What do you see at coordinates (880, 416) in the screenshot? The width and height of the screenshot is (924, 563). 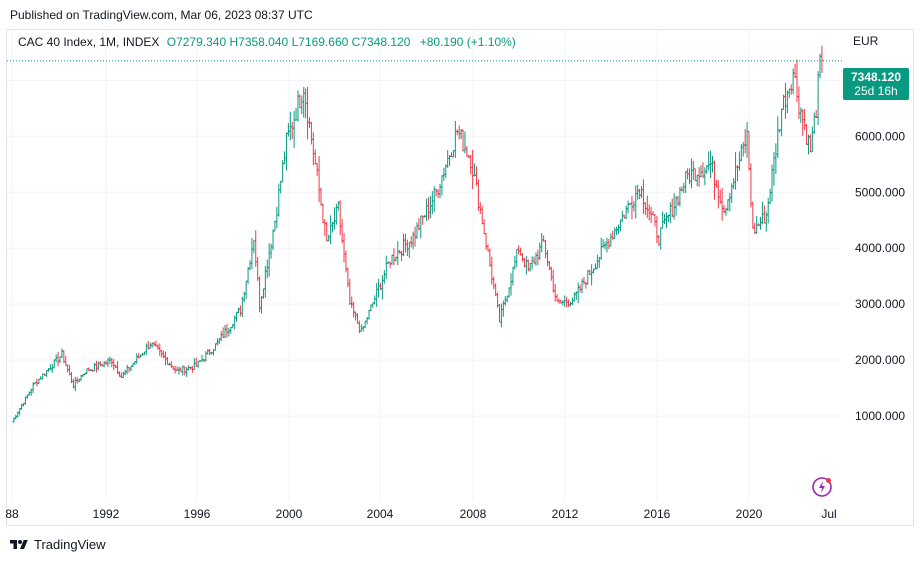 I see `y-tick-label: 1000.000` at bounding box center [880, 416].